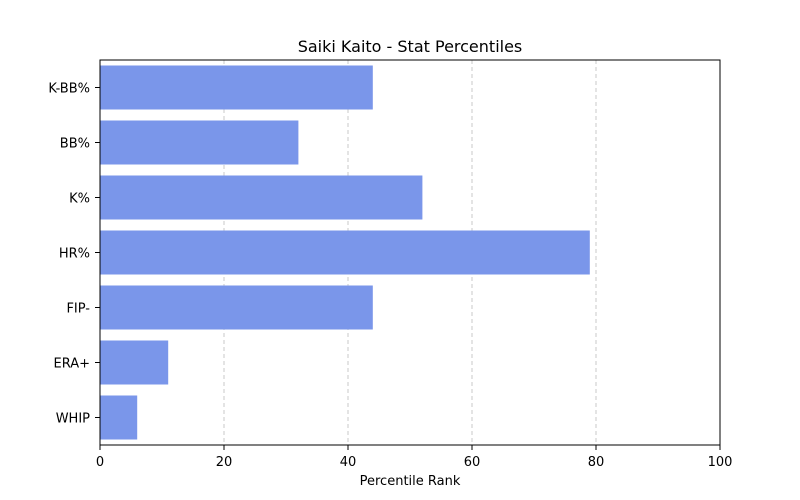 The height and width of the screenshot is (500, 800). What do you see at coordinates (78, 309) in the screenshot?
I see `y-tick-label: FIP-` at bounding box center [78, 309].